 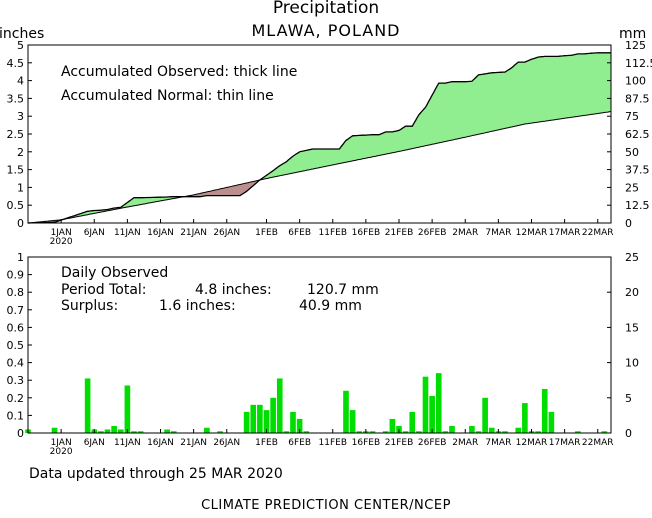 I want to click on top-x-tick-label: 1FEB, so click(x=266, y=233).